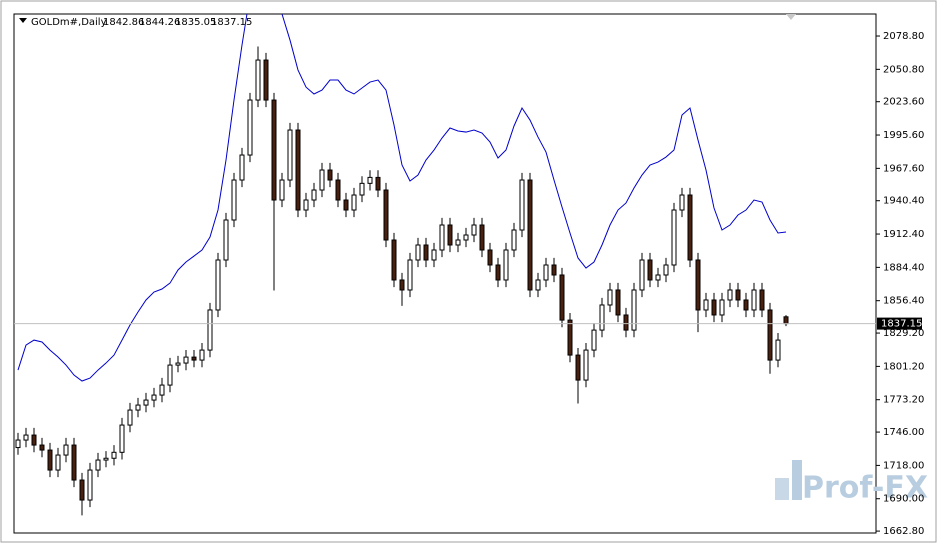 Image resolution: width=937 pixels, height=543 pixels. What do you see at coordinates (903, 432) in the screenshot?
I see `y-tick-label: 1746.00` at bounding box center [903, 432].